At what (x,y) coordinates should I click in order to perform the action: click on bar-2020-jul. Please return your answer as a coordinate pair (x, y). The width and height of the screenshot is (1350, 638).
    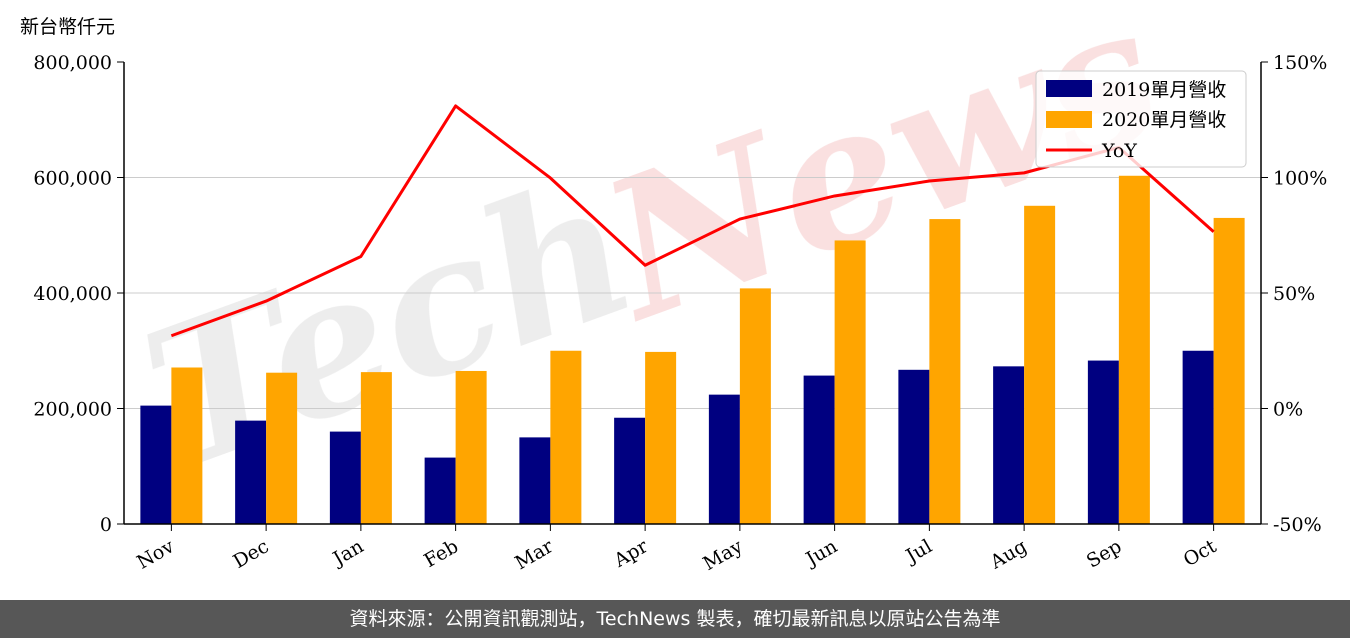
    Looking at the image, I should click on (945, 371).